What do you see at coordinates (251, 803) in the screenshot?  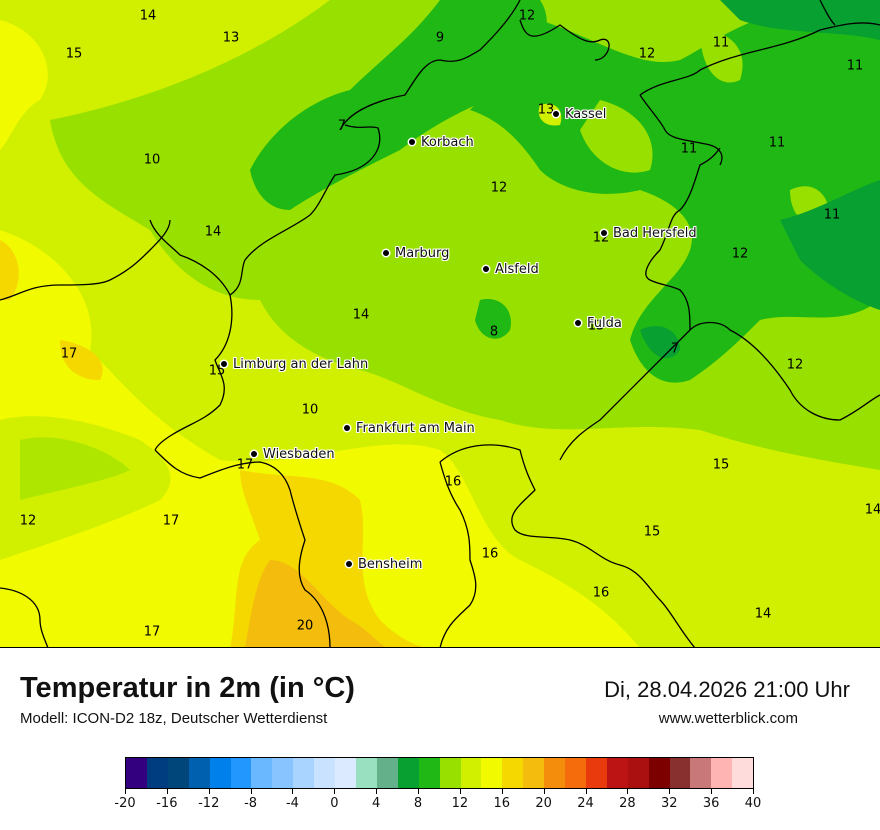 I see `colorbar-tick-label: -8` at bounding box center [251, 803].